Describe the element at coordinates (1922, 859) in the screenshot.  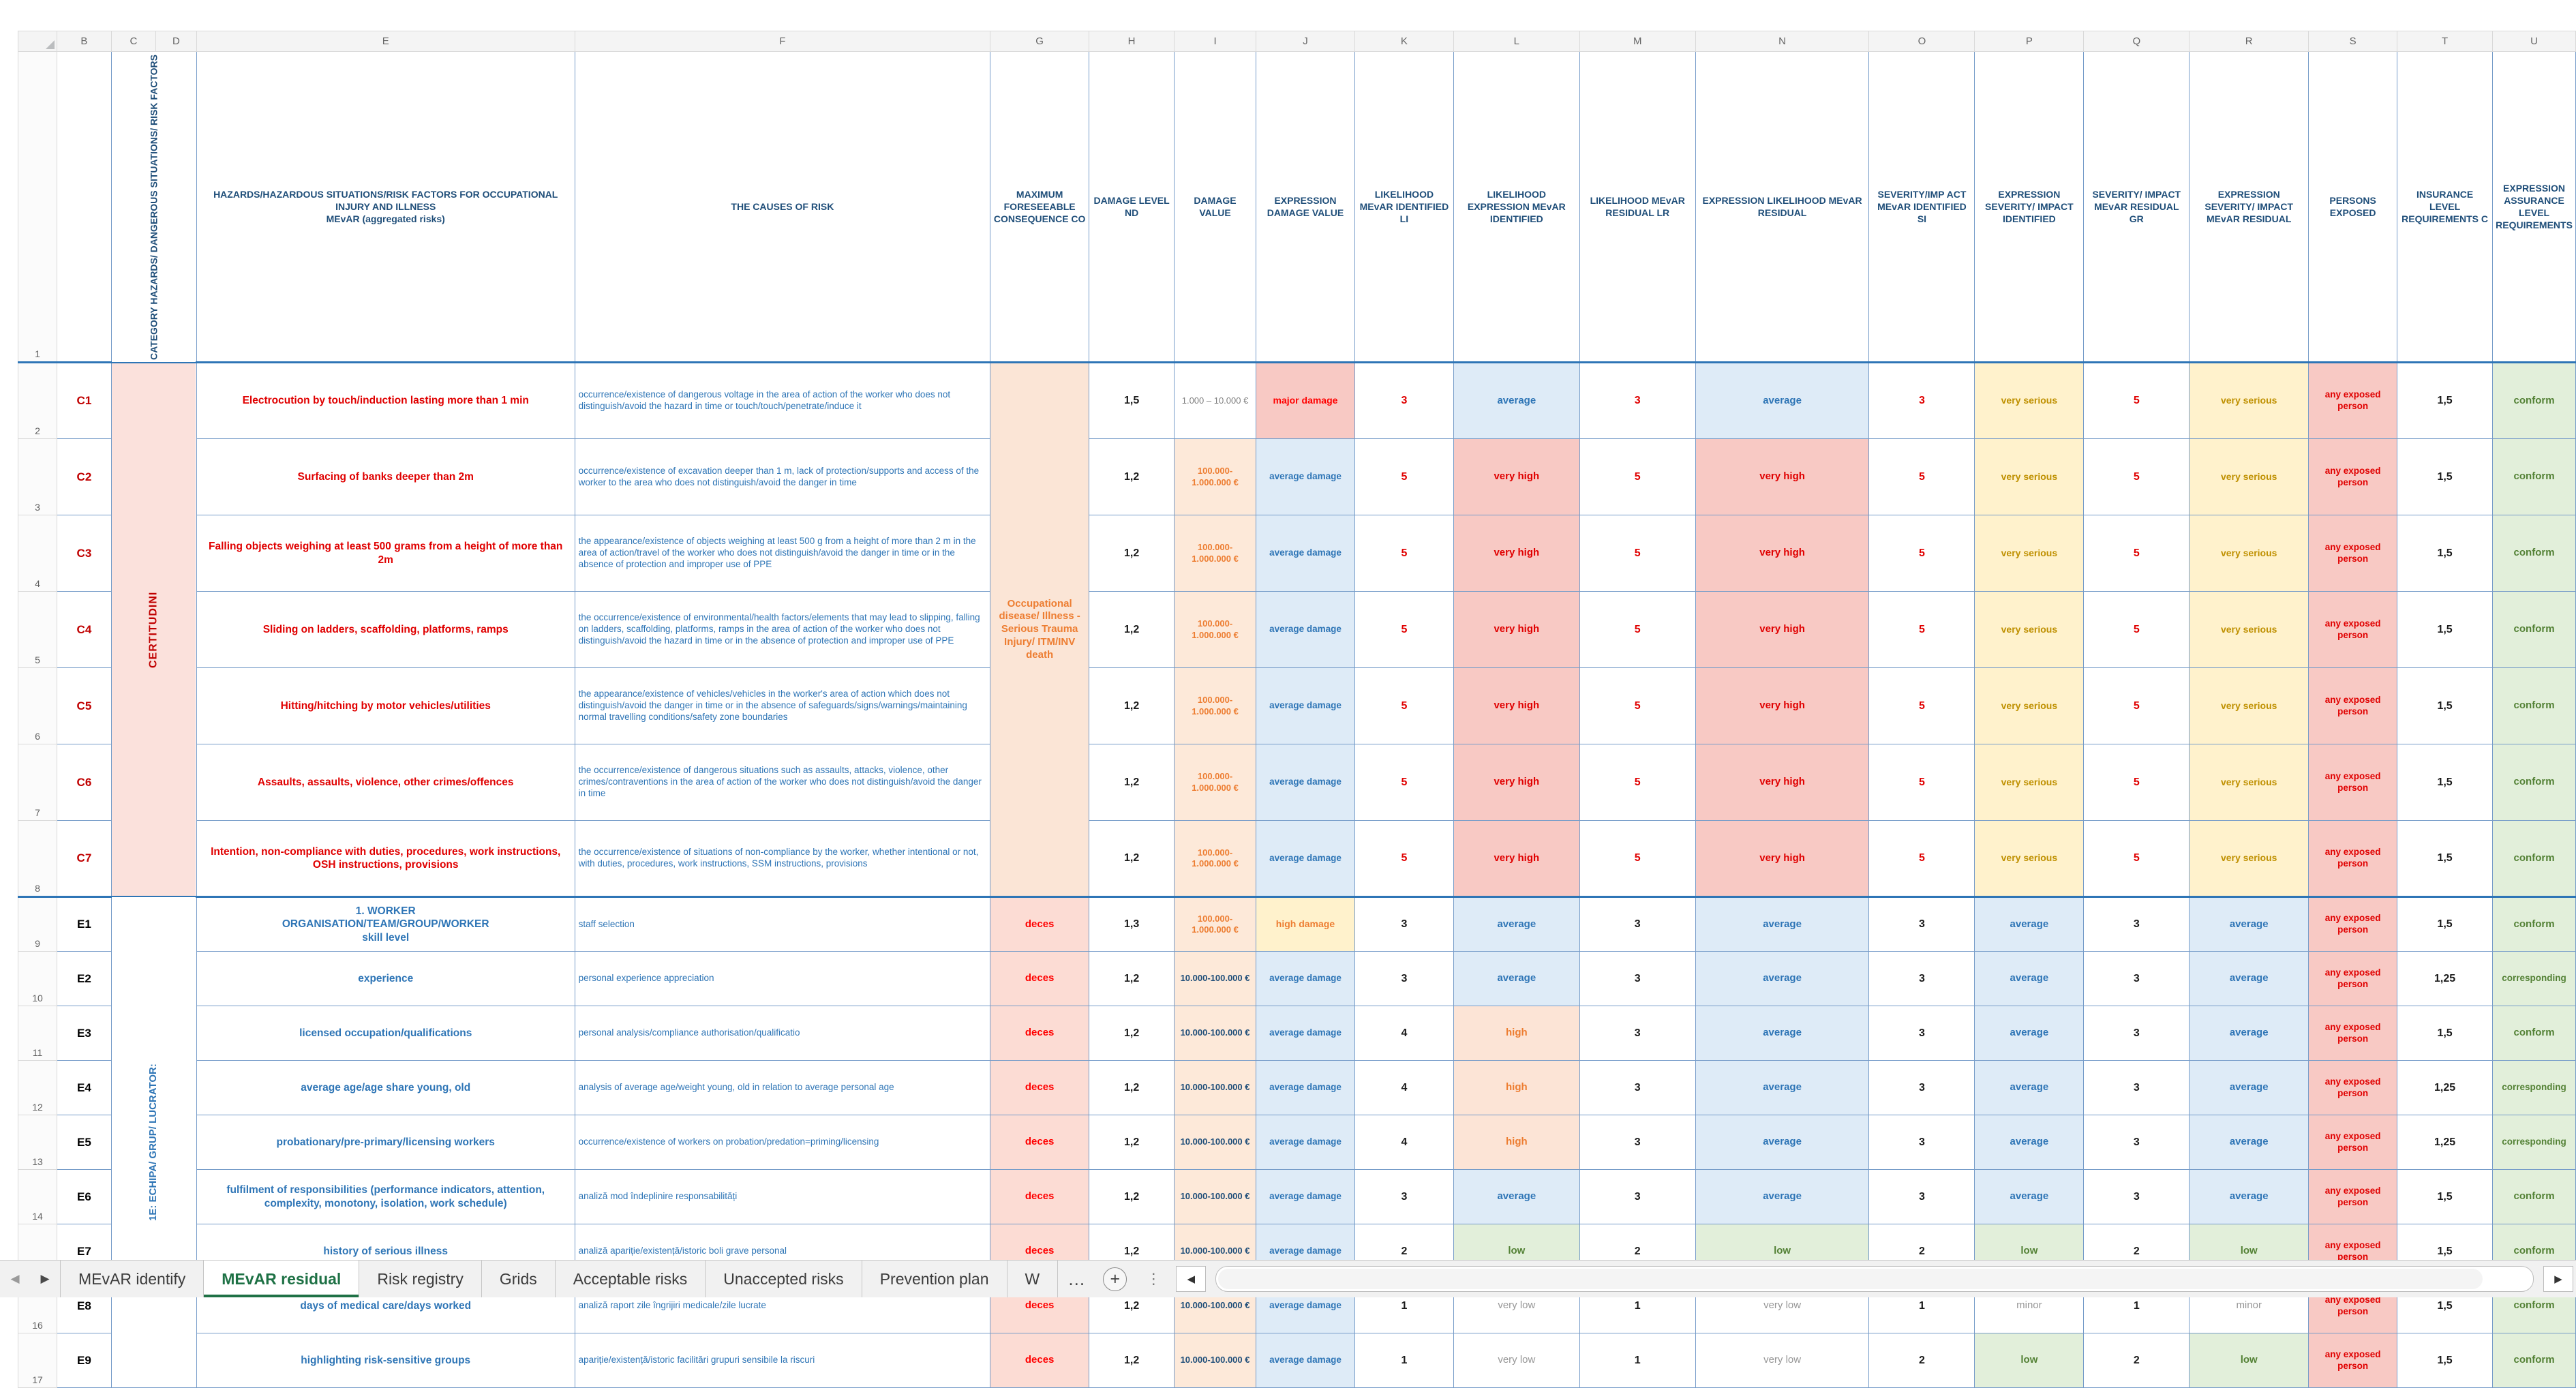
I see `cell-C7-si: 5` at that location.